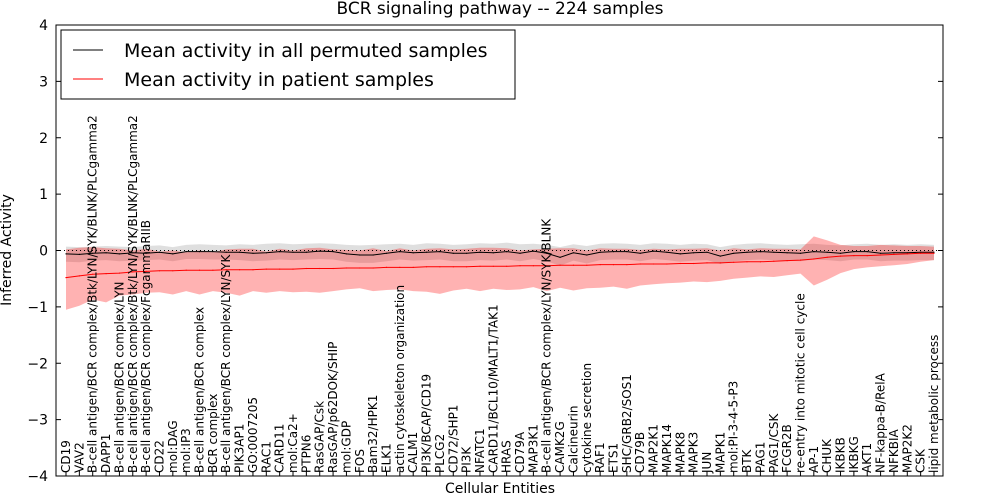 This screenshot has height=500, width=1000. Describe the element at coordinates (500, 254) in the screenshot. I see `band-permuted` at that location.